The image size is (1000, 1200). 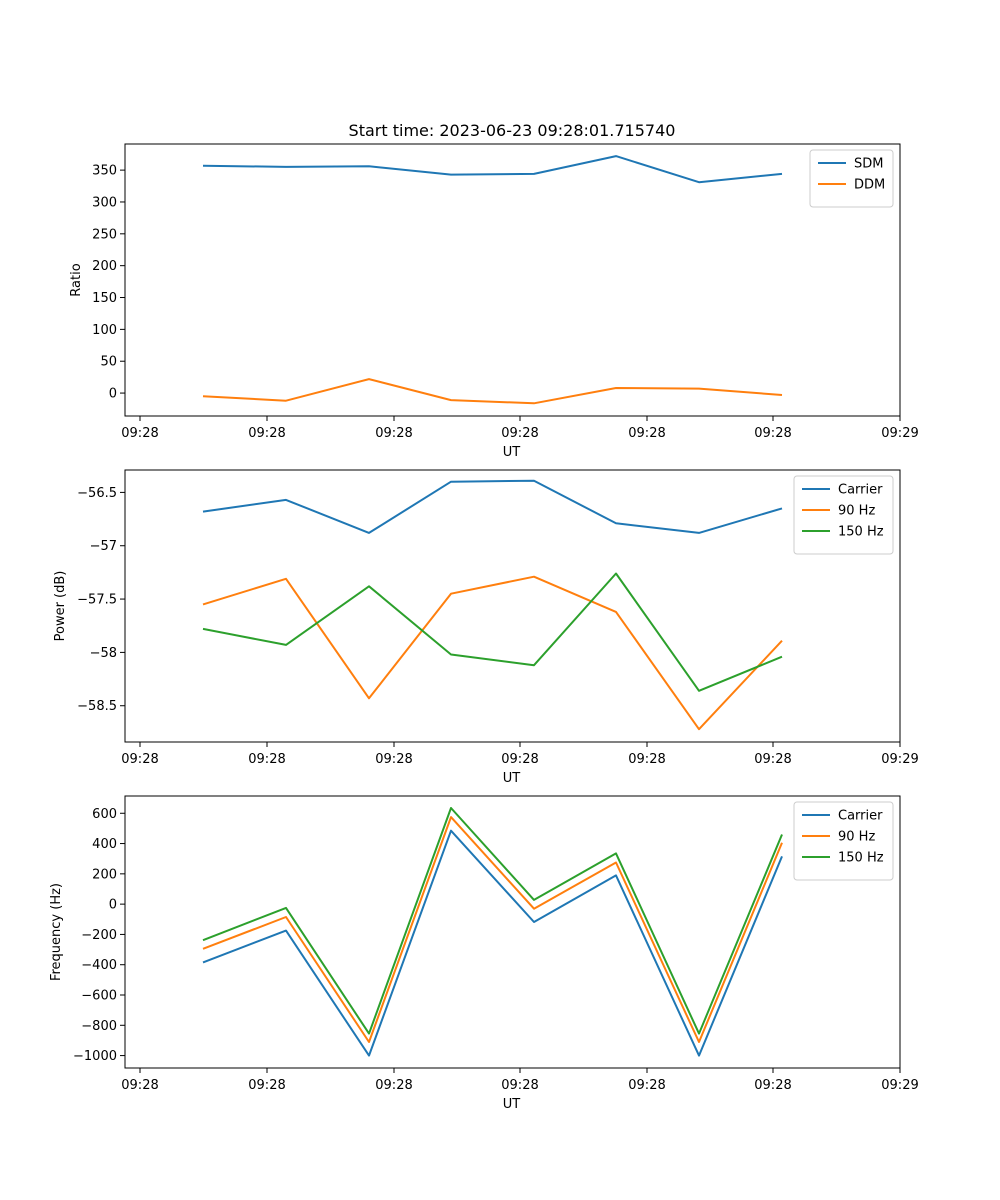 What do you see at coordinates (76, 279) in the screenshot?
I see `y-axis-label: Ratio` at bounding box center [76, 279].